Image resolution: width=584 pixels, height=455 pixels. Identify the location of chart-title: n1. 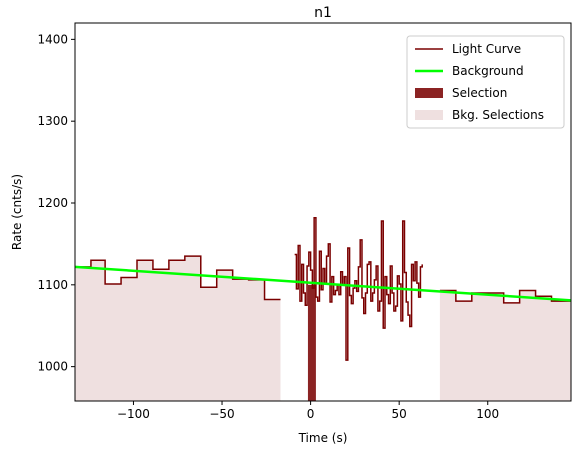
(323, 13).